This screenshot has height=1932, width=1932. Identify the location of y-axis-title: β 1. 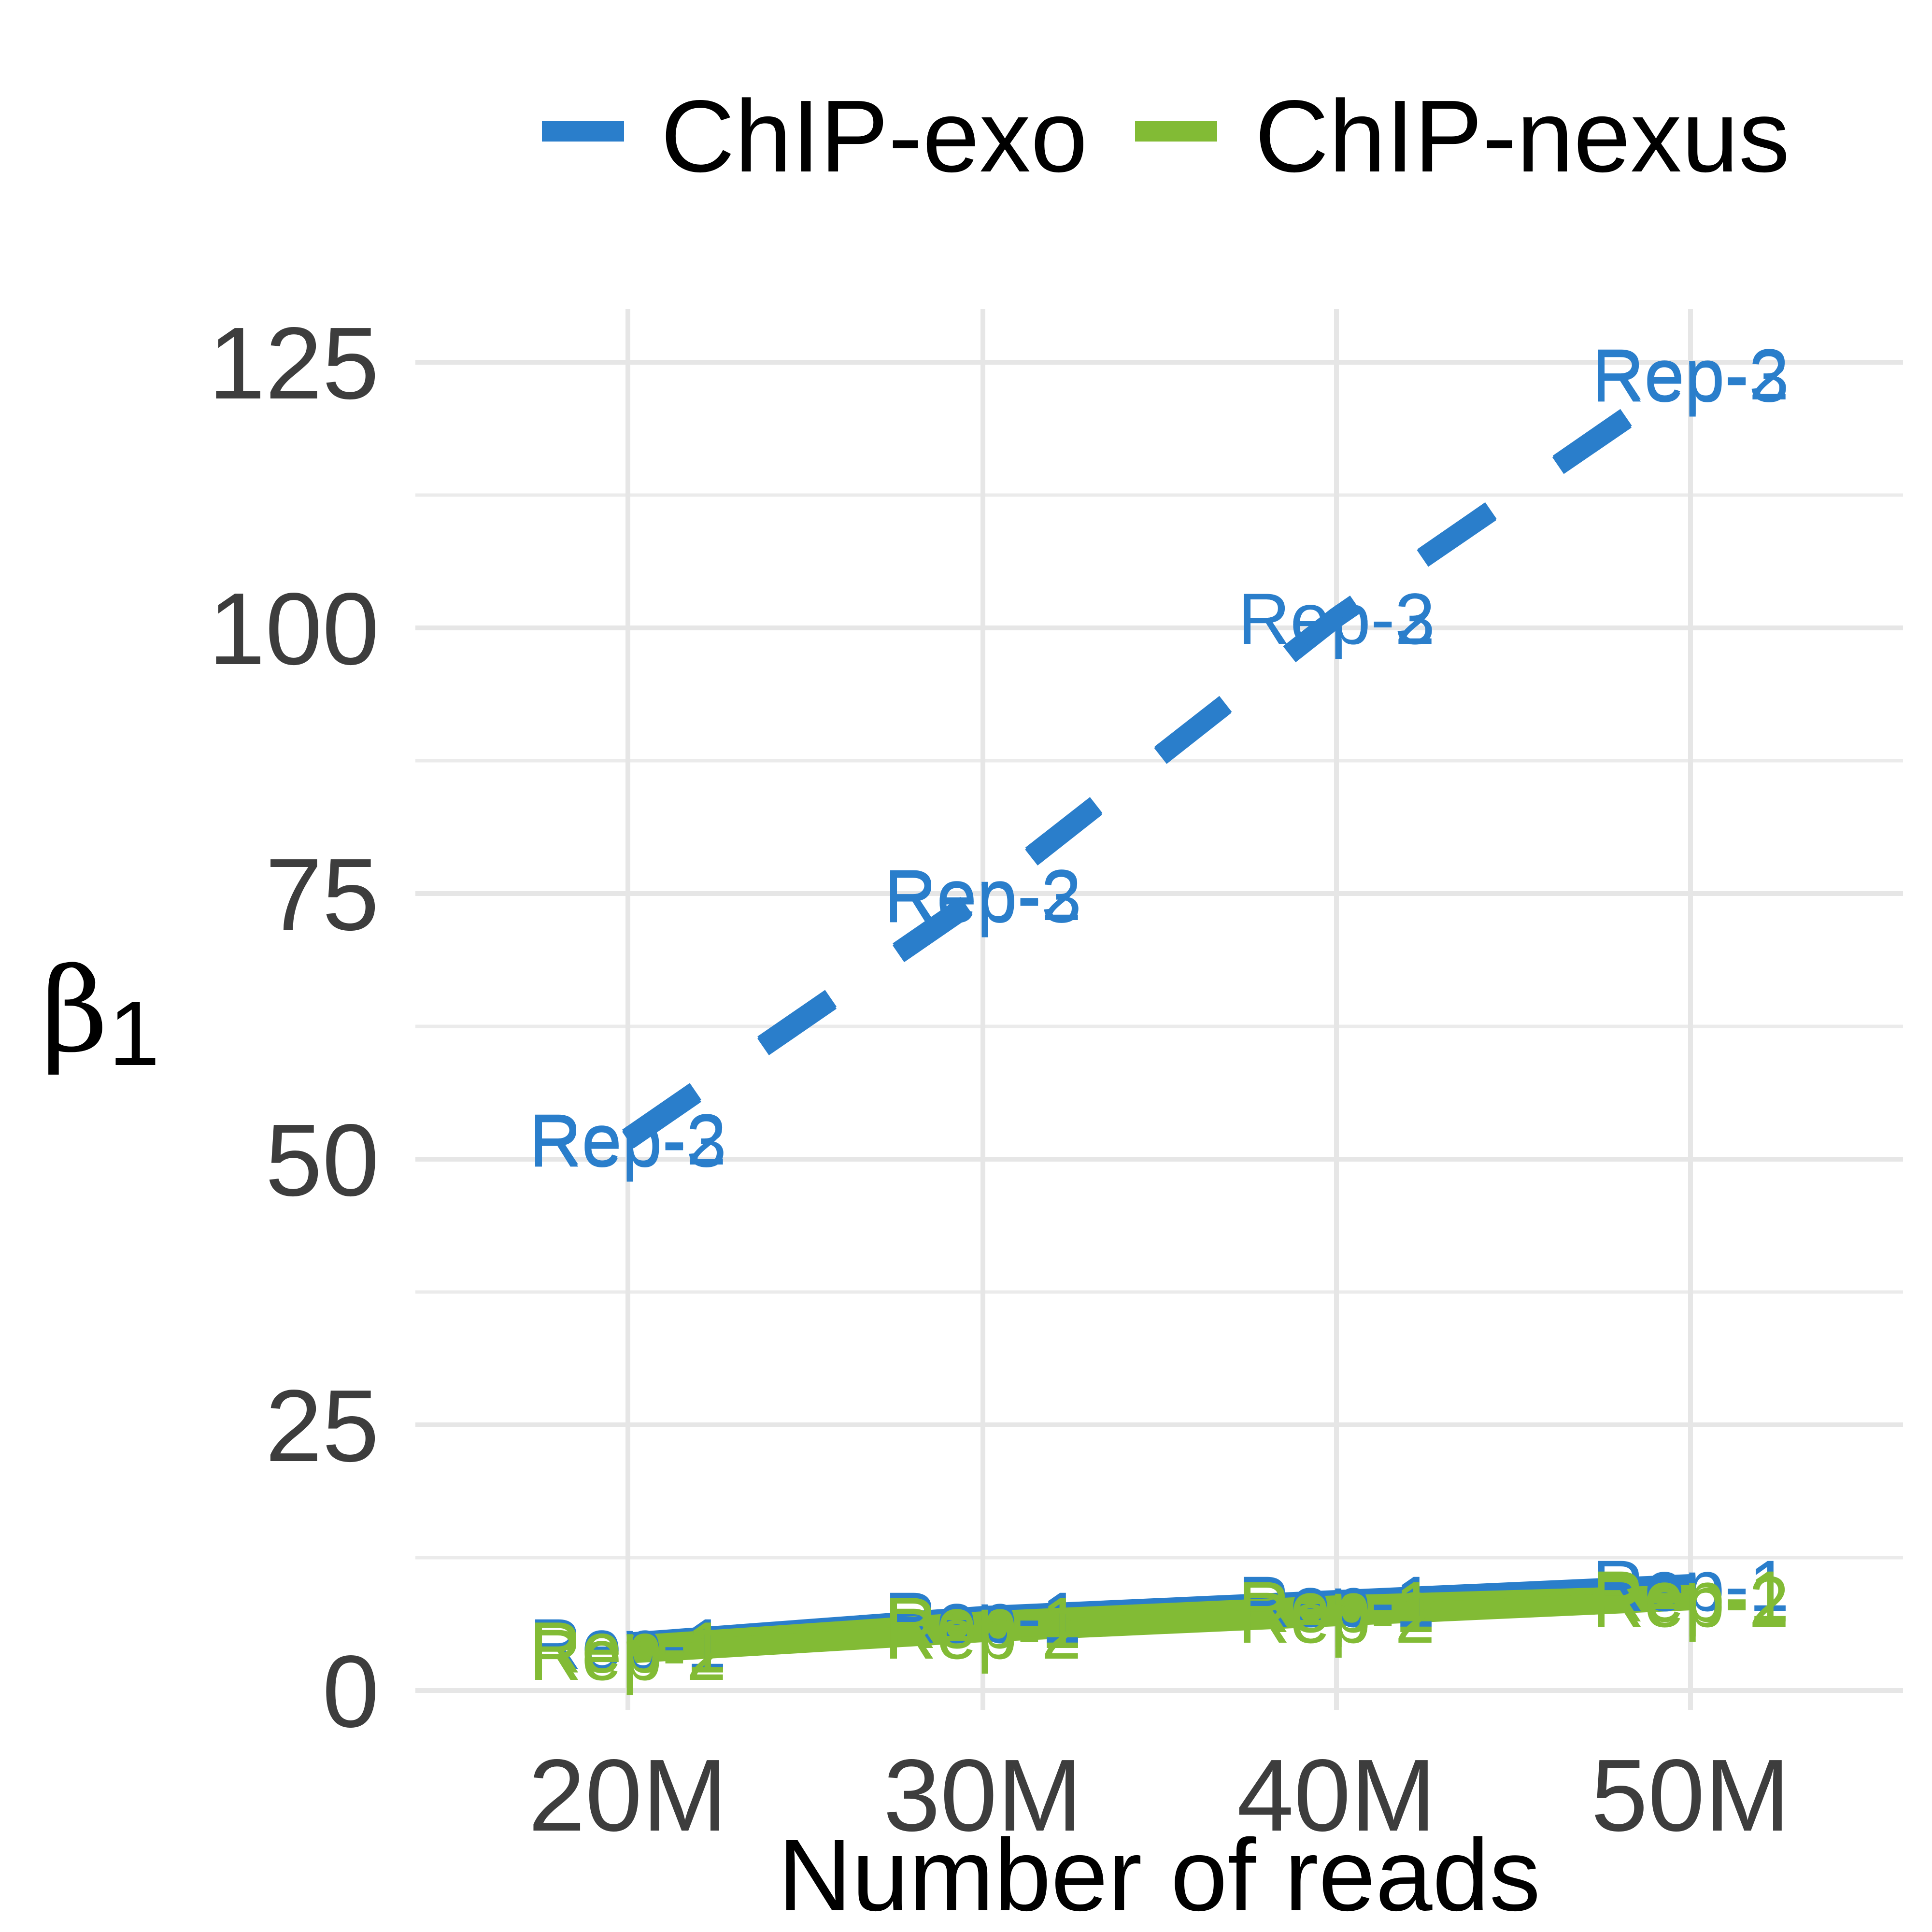
(100, 1014).